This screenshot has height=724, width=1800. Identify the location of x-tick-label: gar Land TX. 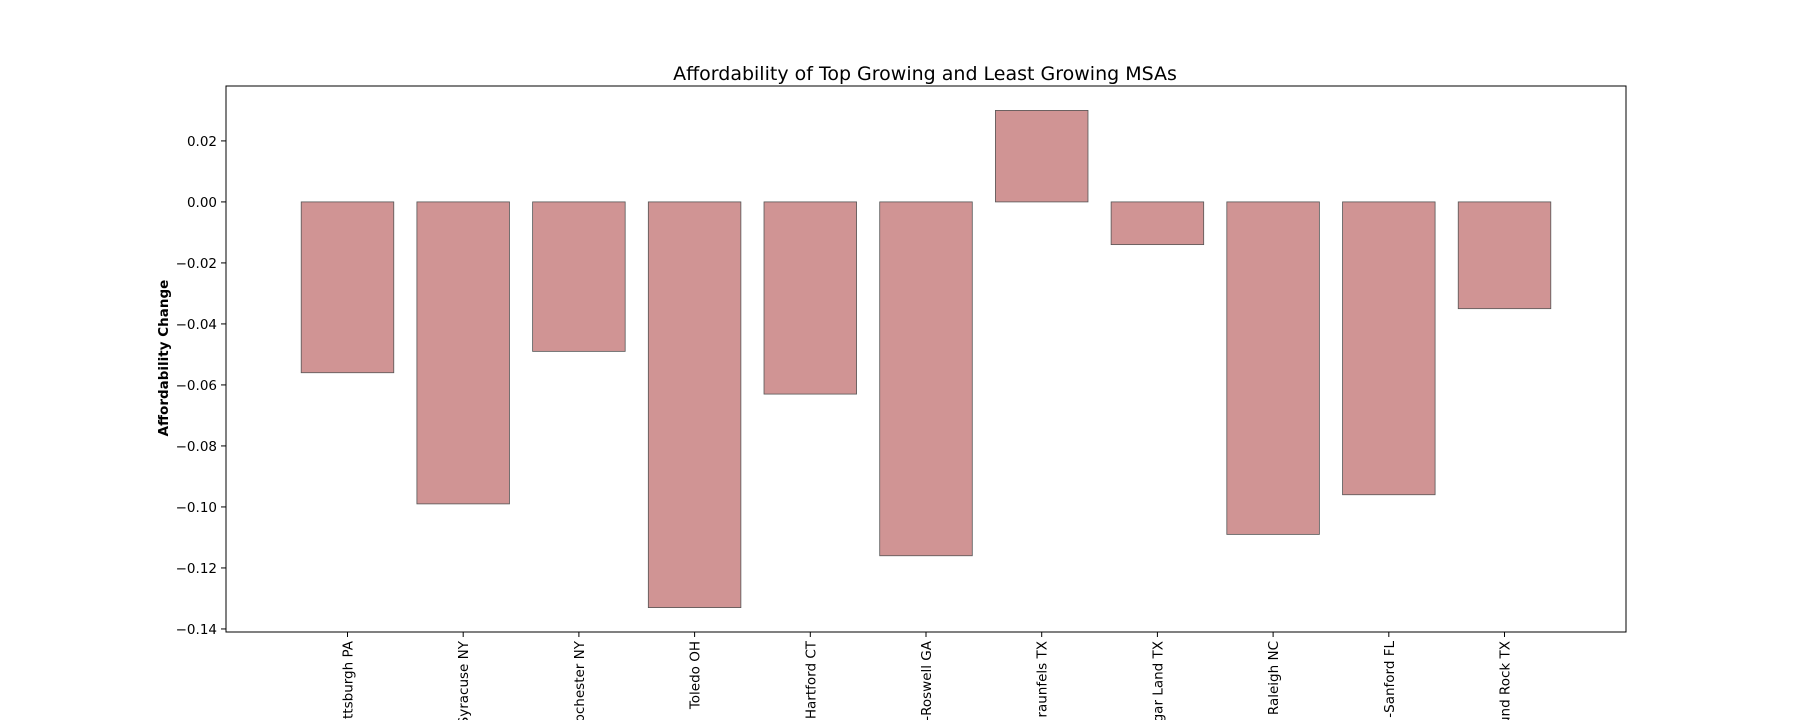
(1158, 680).